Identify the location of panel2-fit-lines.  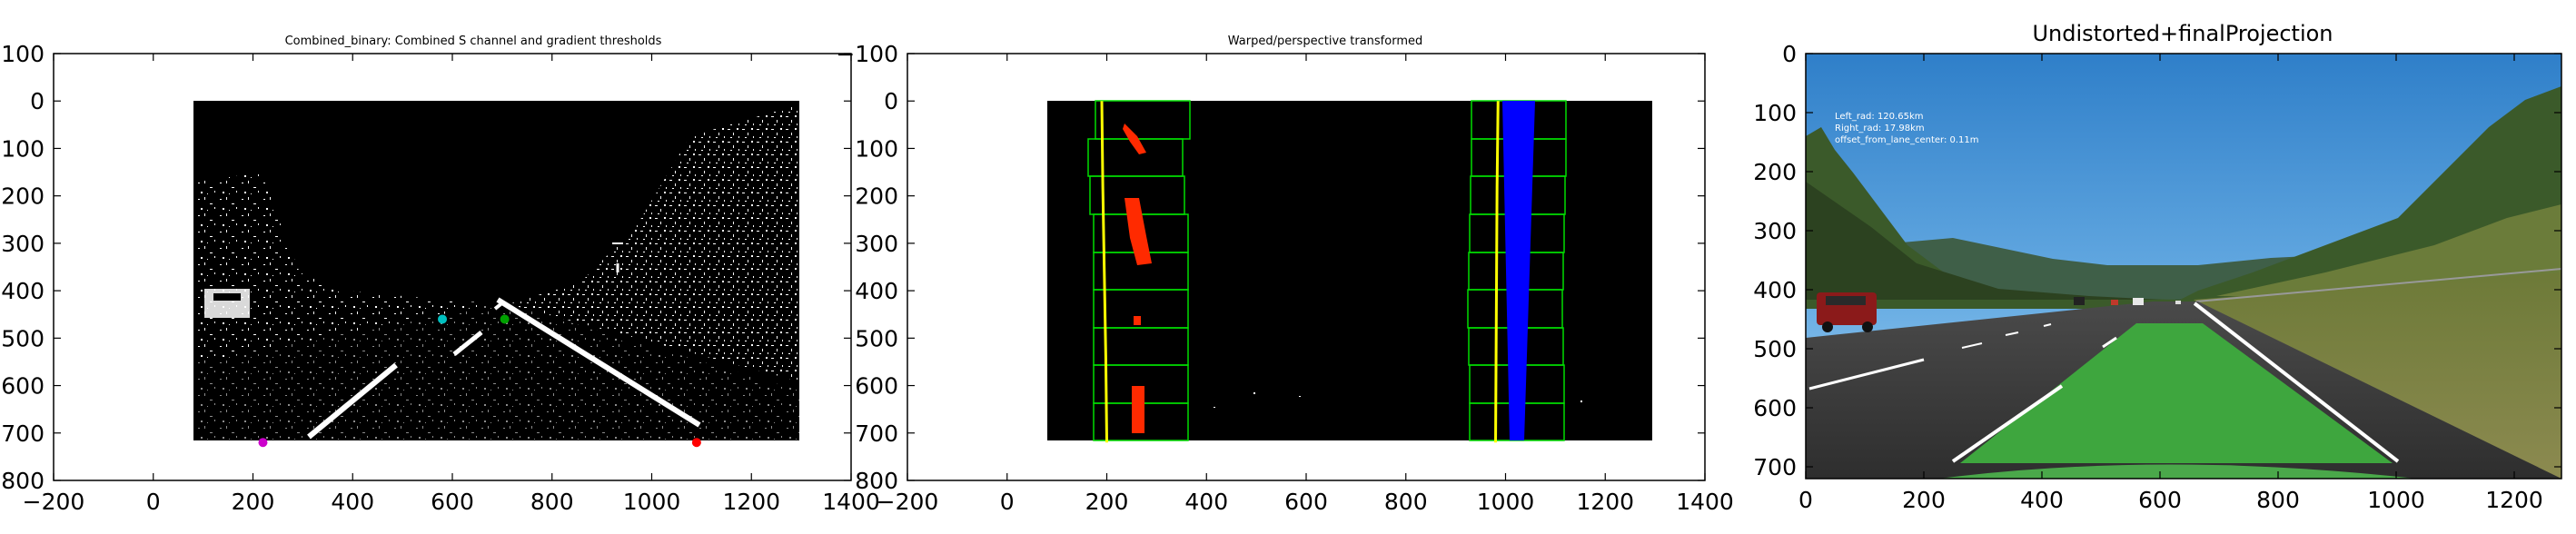
(1300, 272).